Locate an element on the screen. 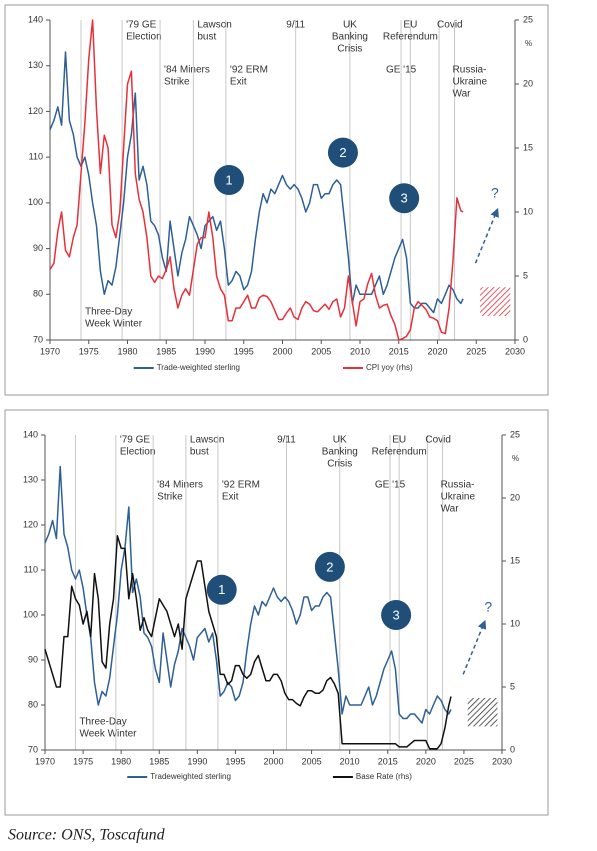 The image size is (597, 851). marker-label: 3 is located at coordinates (404, 198).